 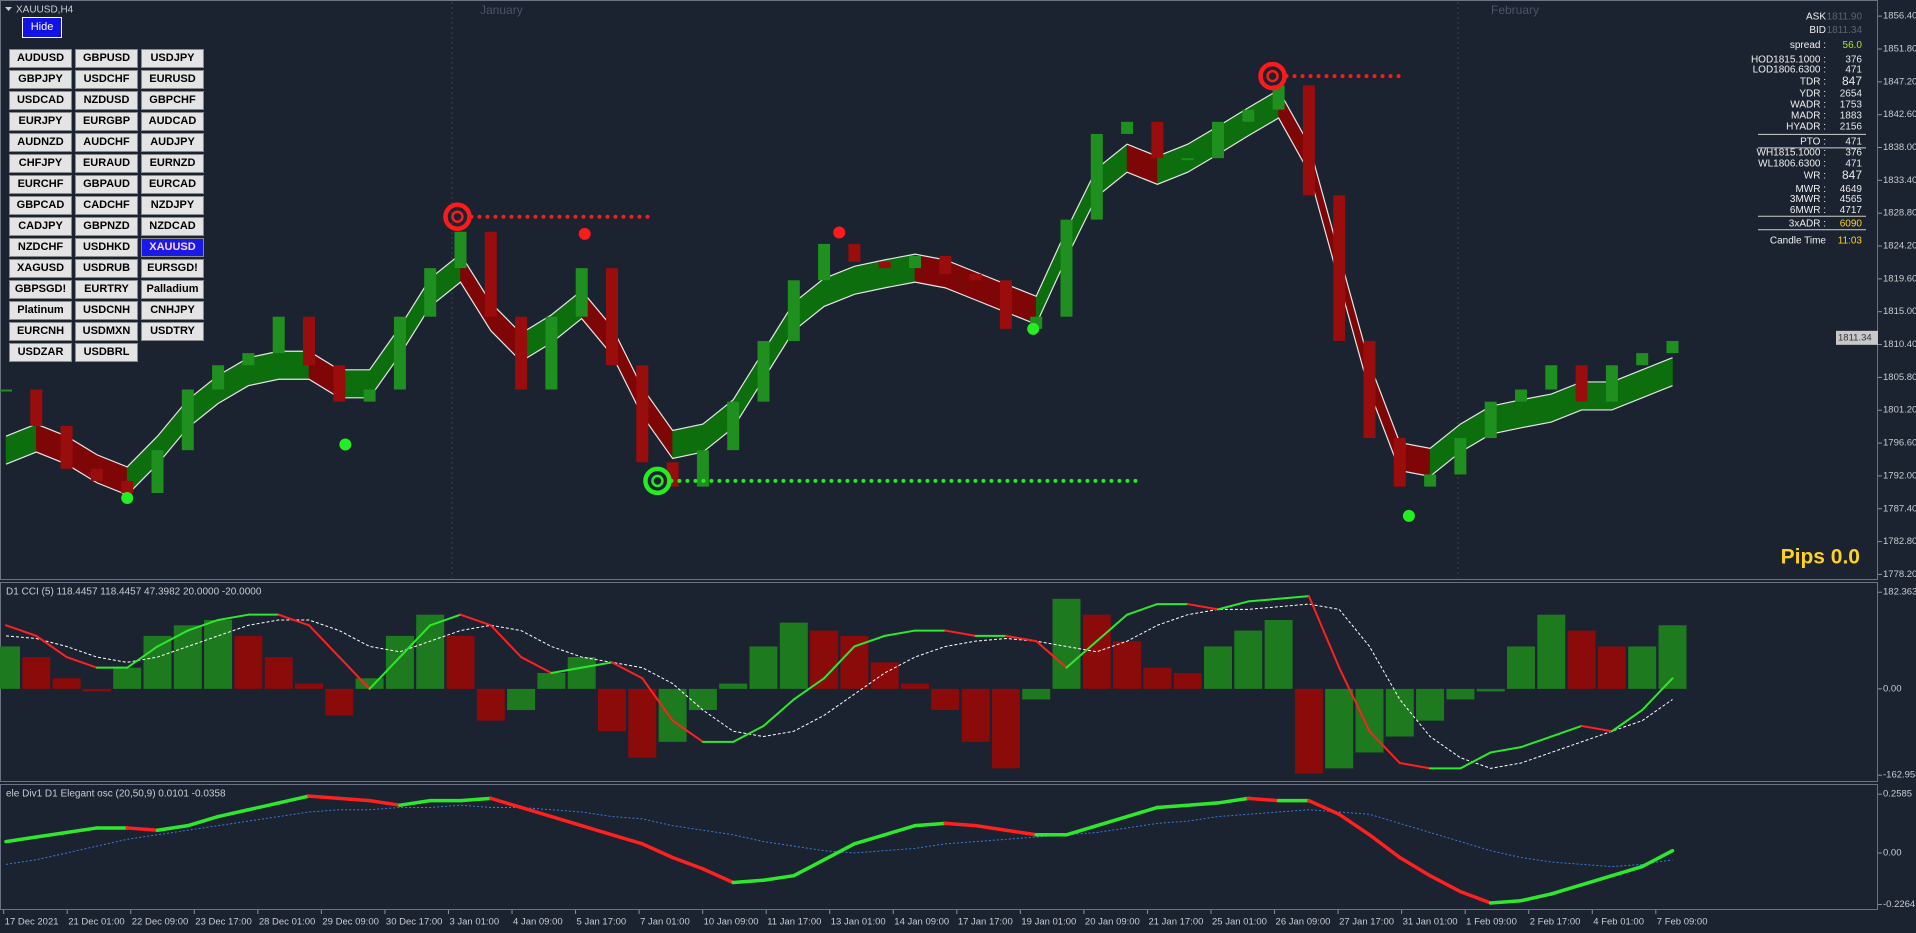 What do you see at coordinates (172, 79) in the screenshot?
I see `symbol-button: EURUSD` at bounding box center [172, 79].